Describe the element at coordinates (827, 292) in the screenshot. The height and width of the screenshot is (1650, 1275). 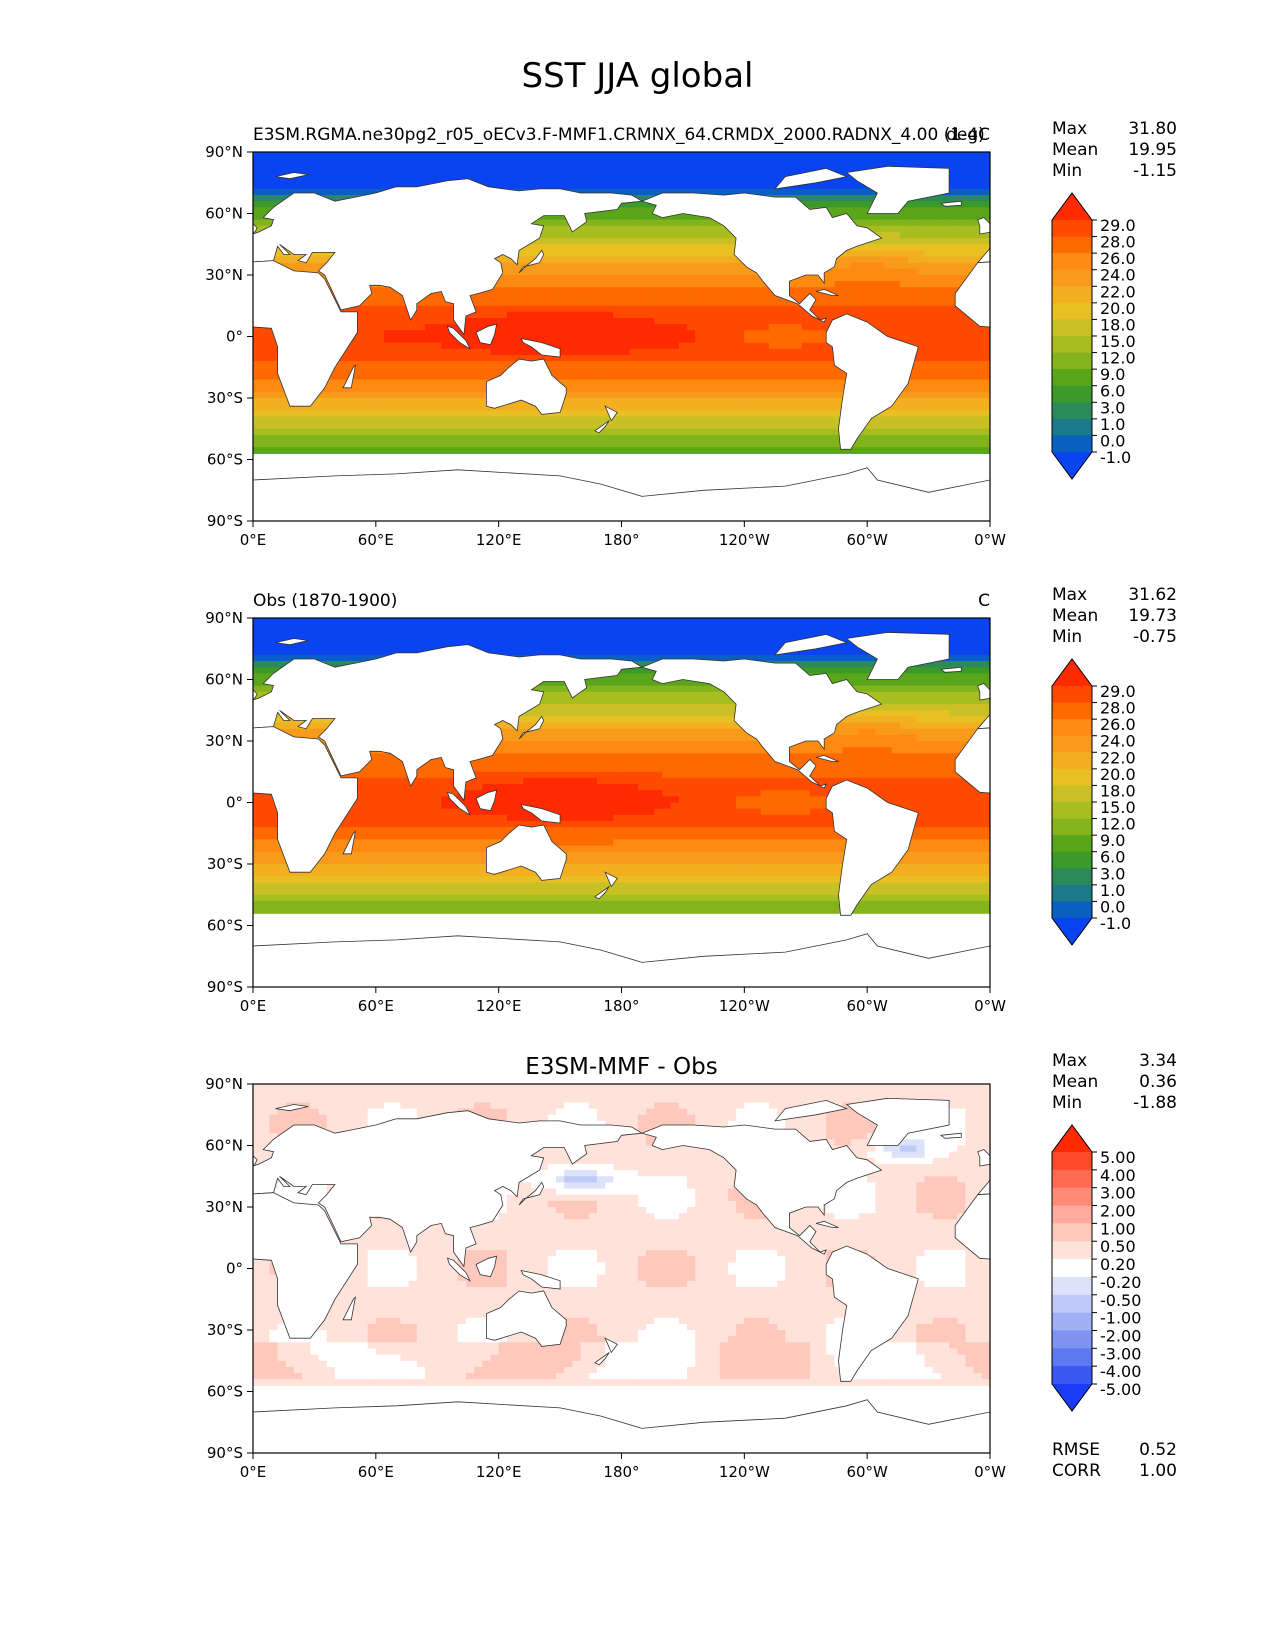
I see `coastline-cuba` at that location.